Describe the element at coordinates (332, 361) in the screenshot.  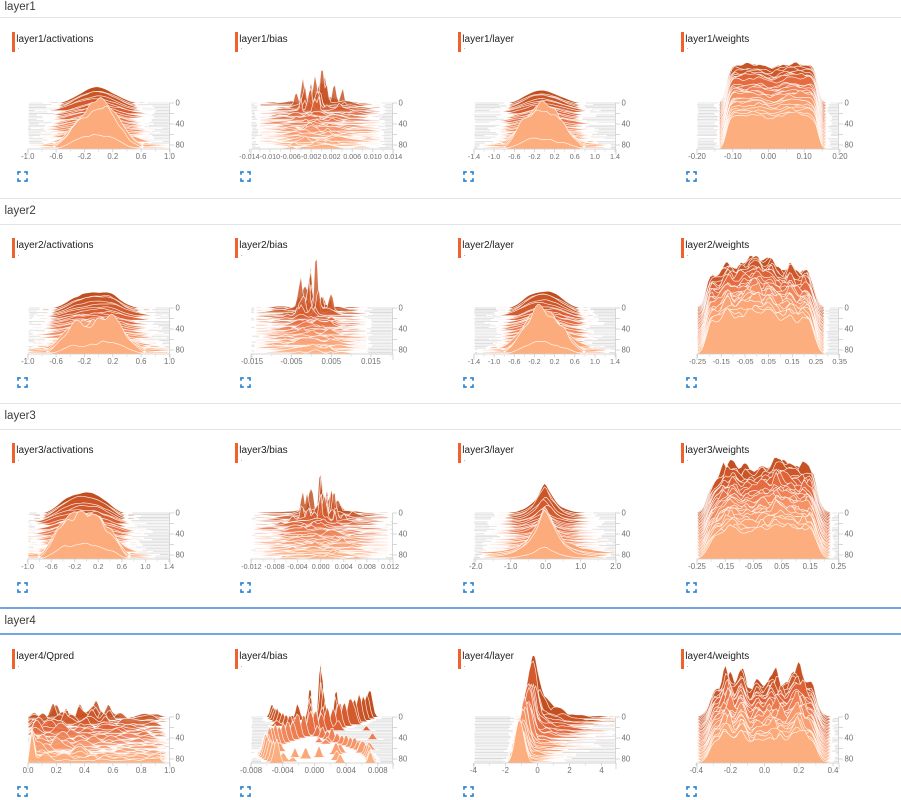
I see `svg-text: 0.005` at that location.